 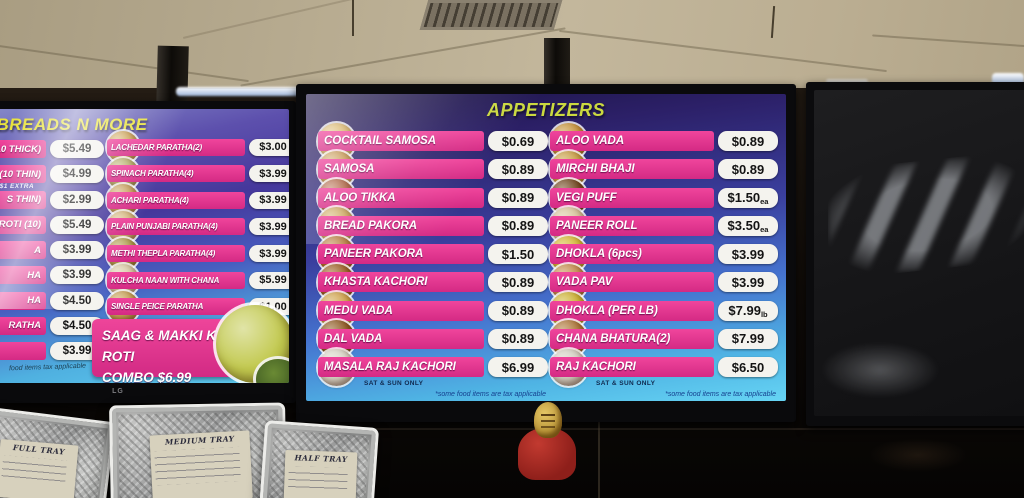 I want to click on menu-row: ALOO VADA $0.89, so click(x=664, y=141).